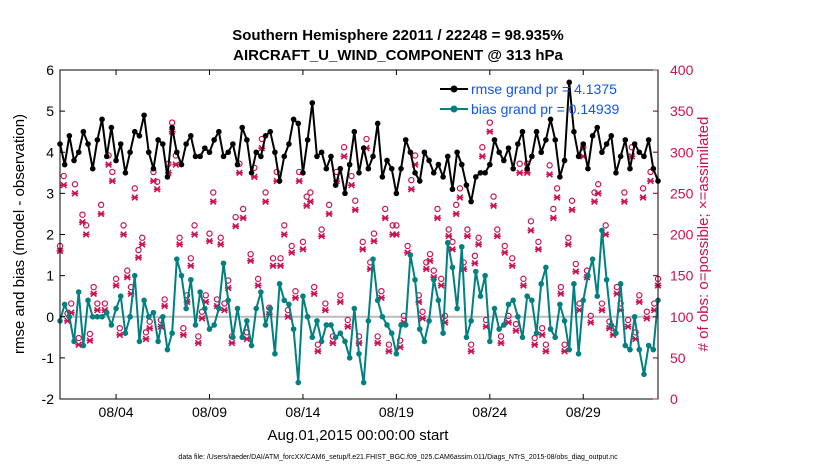 The width and height of the screenshot is (830, 470). Describe the element at coordinates (50, 276) in the screenshot. I see `y-tick-label: 1` at that location.